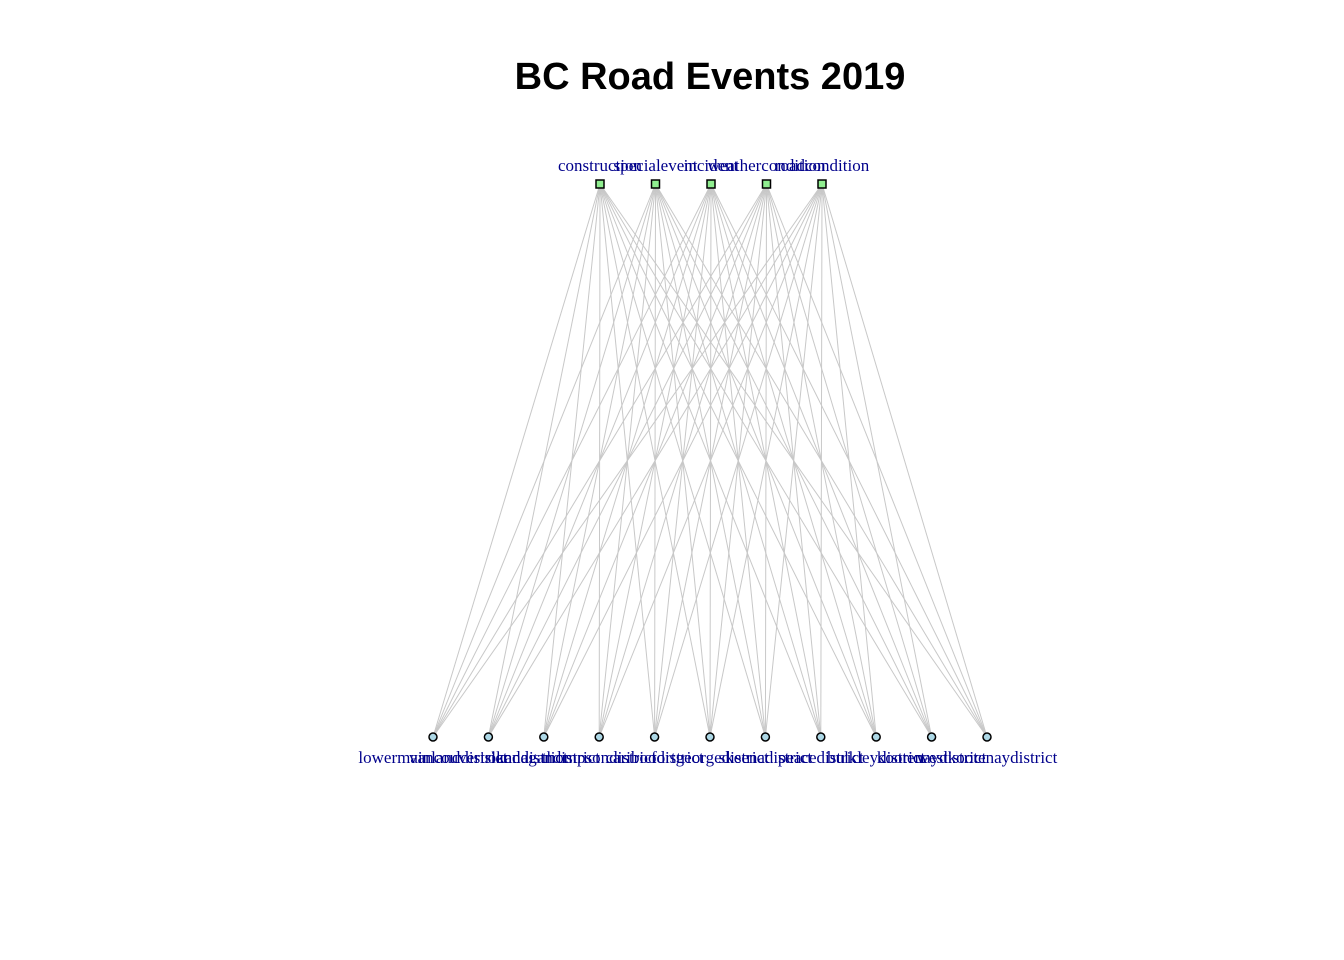  What do you see at coordinates (765, 737) in the screenshot?
I see `district-node-skeenadistrict` at bounding box center [765, 737].